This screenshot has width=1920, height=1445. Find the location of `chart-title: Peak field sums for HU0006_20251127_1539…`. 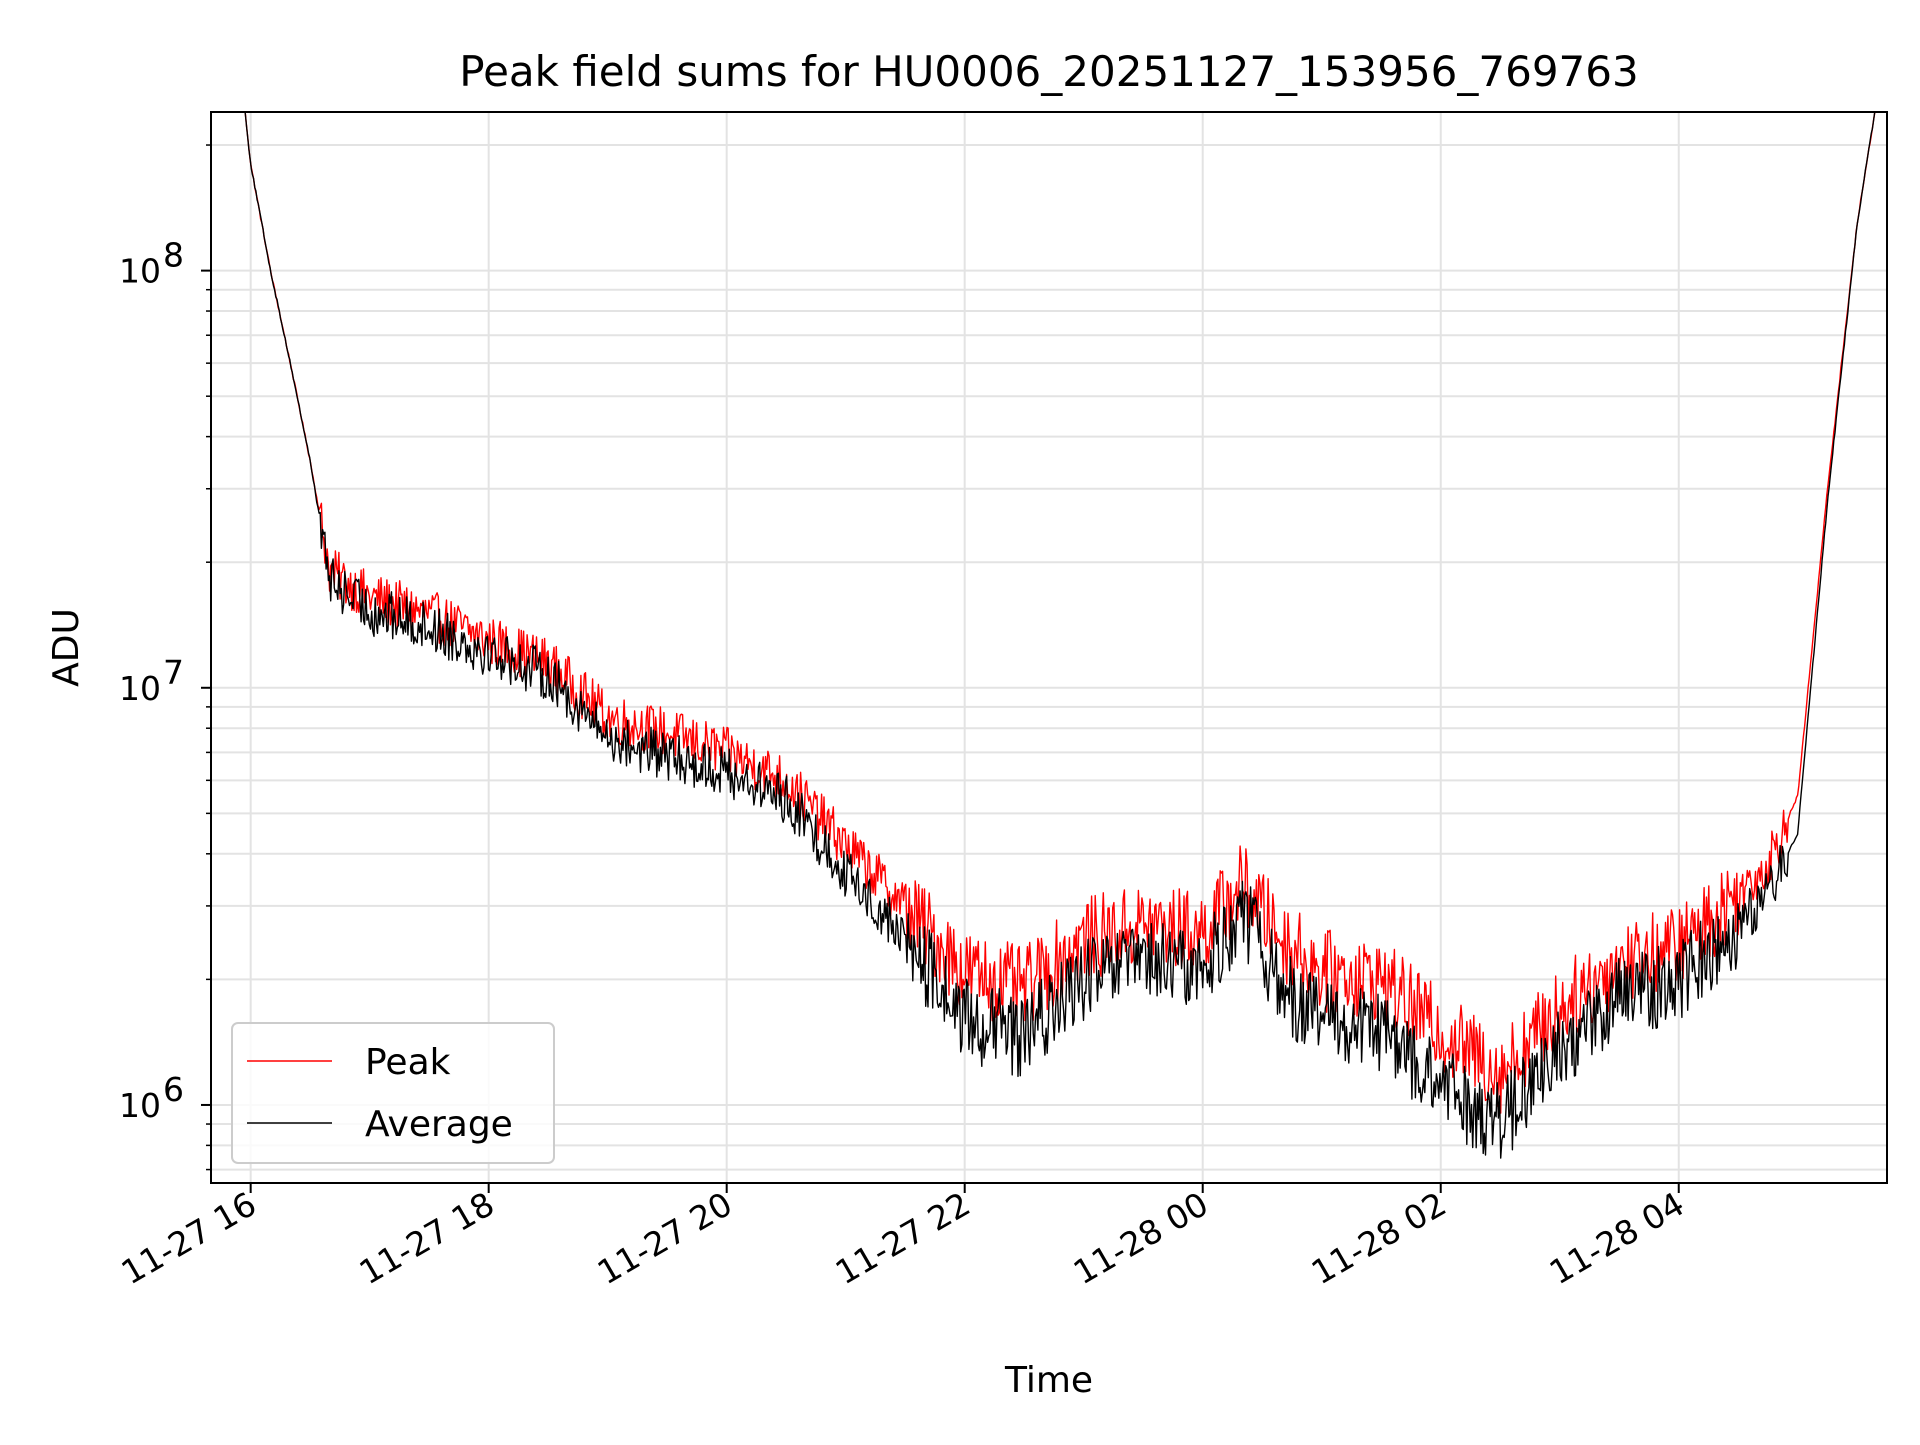

chart-title: Peak field sums for HU0006_20251127_1539… is located at coordinates (1048, 71).